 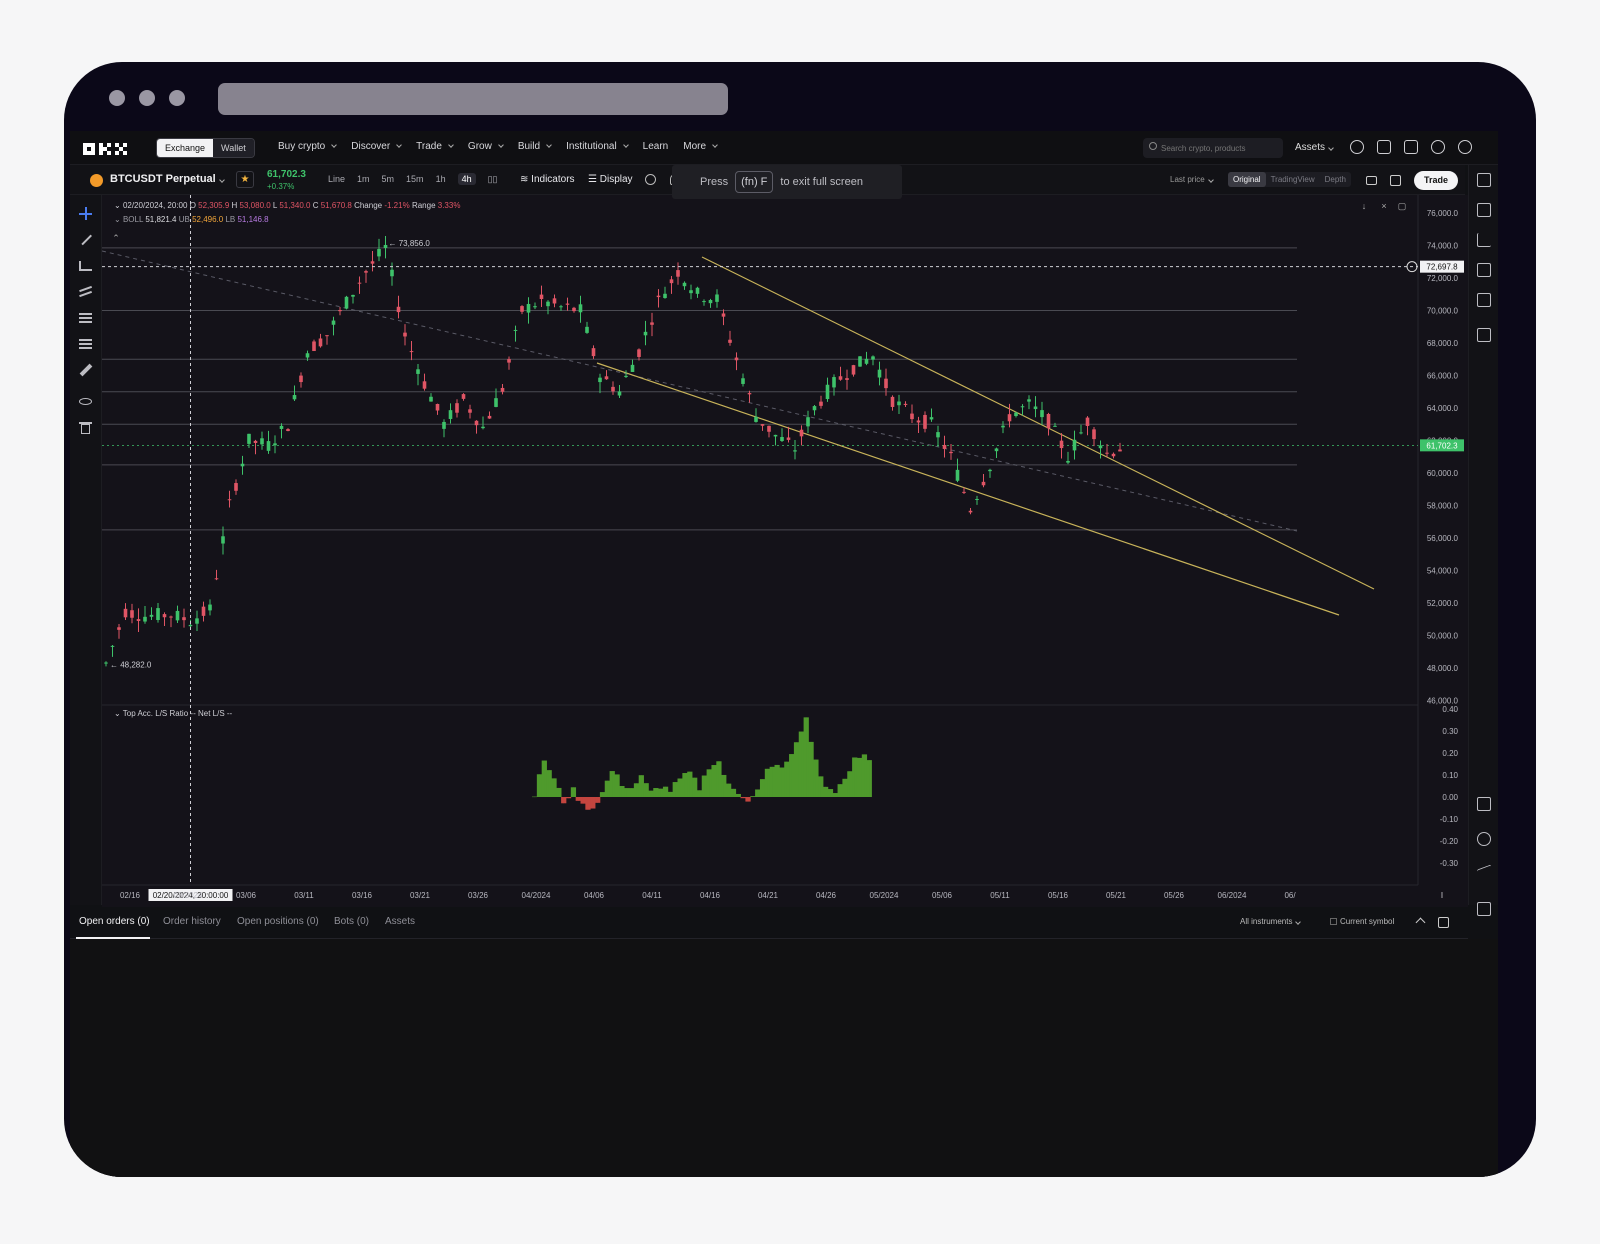 What do you see at coordinates (486, 146) in the screenshot?
I see `nav-grow: Grow` at bounding box center [486, 146].